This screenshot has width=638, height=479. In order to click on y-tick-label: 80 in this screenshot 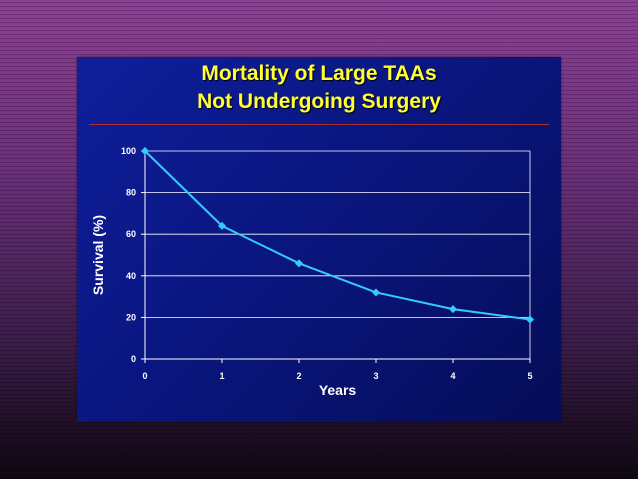, I will do `click(131, 193)`.